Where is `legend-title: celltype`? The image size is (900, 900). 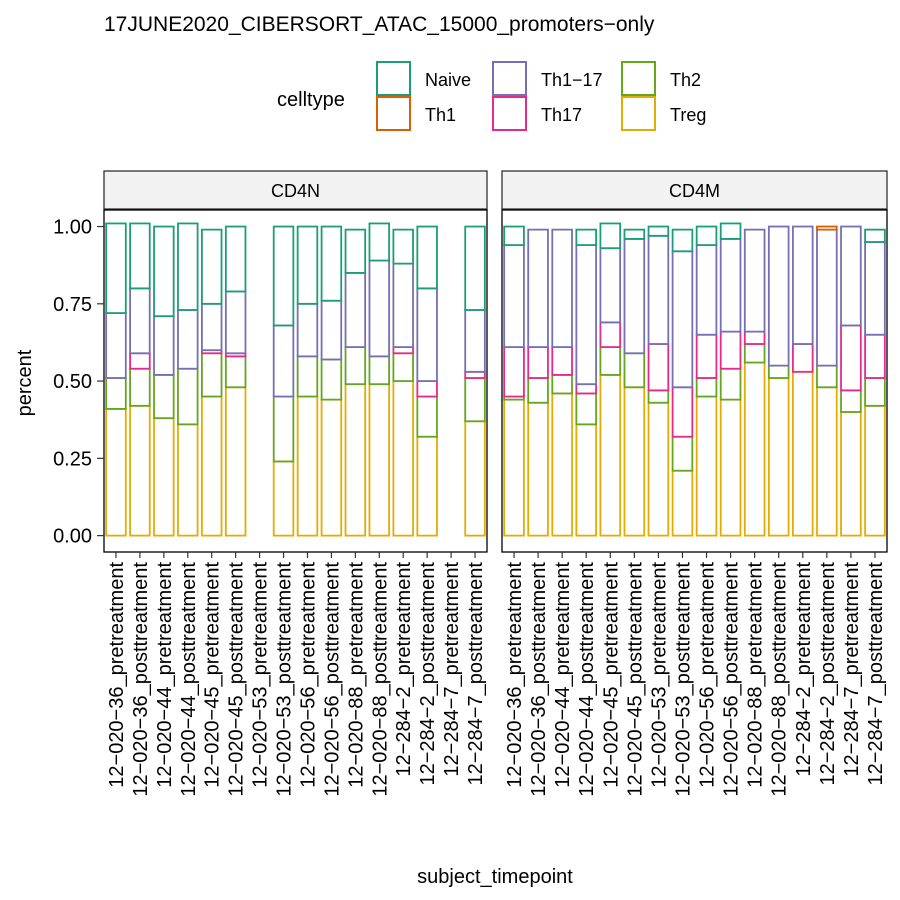 legend-title: celltype is located at coordinates (311, 100).